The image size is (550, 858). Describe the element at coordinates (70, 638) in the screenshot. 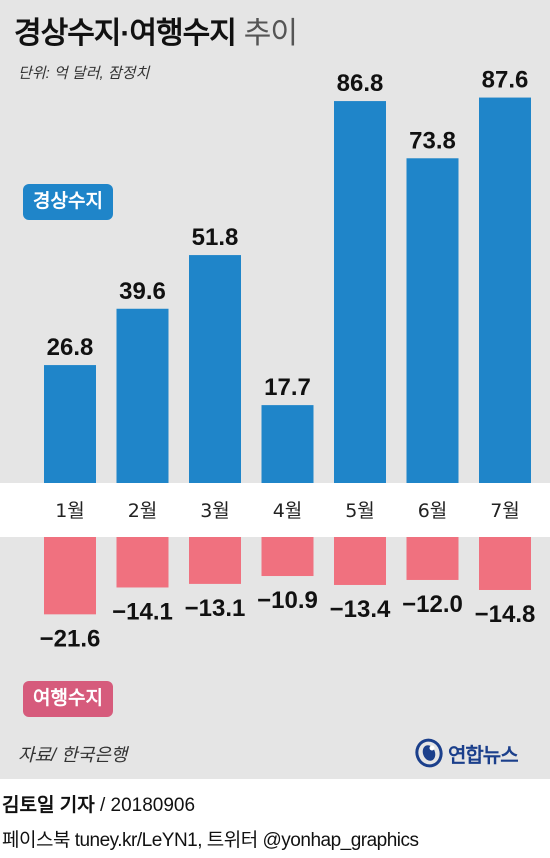

I see `travel-account-value-label: −21.6` at that location.